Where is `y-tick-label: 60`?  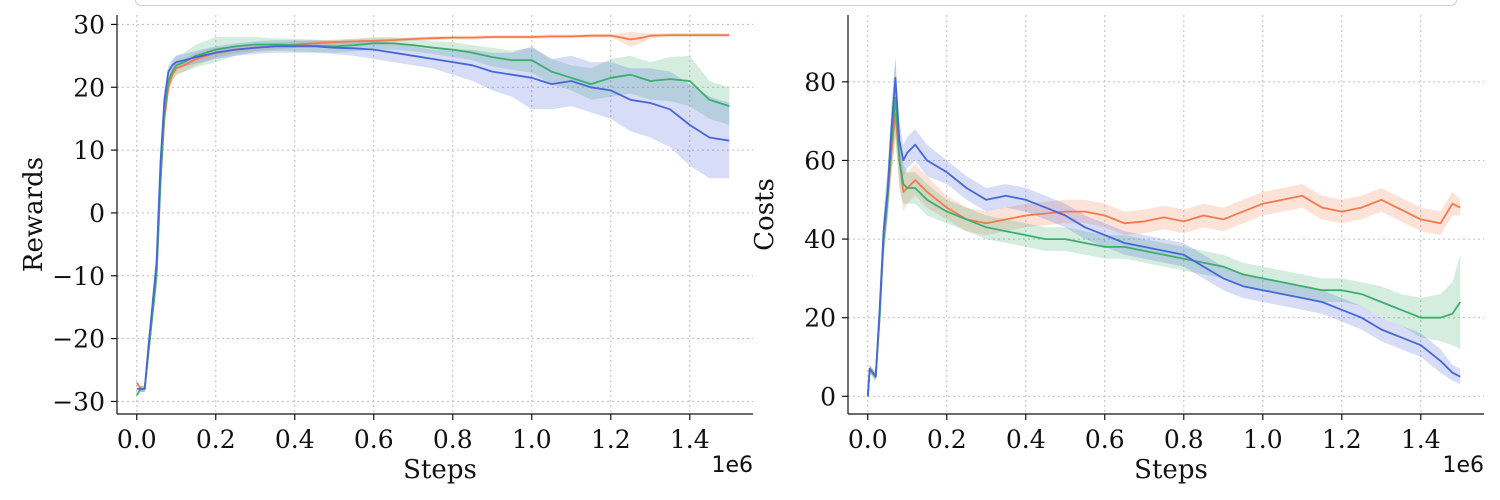
y-tick-label: 60 is located at coordinates (820, 160).